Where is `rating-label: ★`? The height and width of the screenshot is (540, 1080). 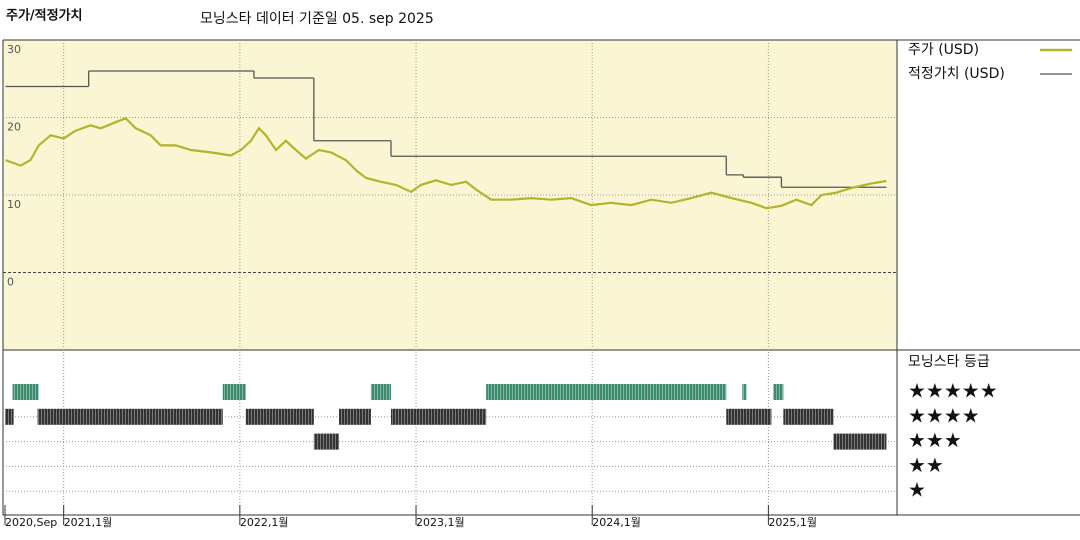
rating-label: ★ is located at coordinates (917, 490).